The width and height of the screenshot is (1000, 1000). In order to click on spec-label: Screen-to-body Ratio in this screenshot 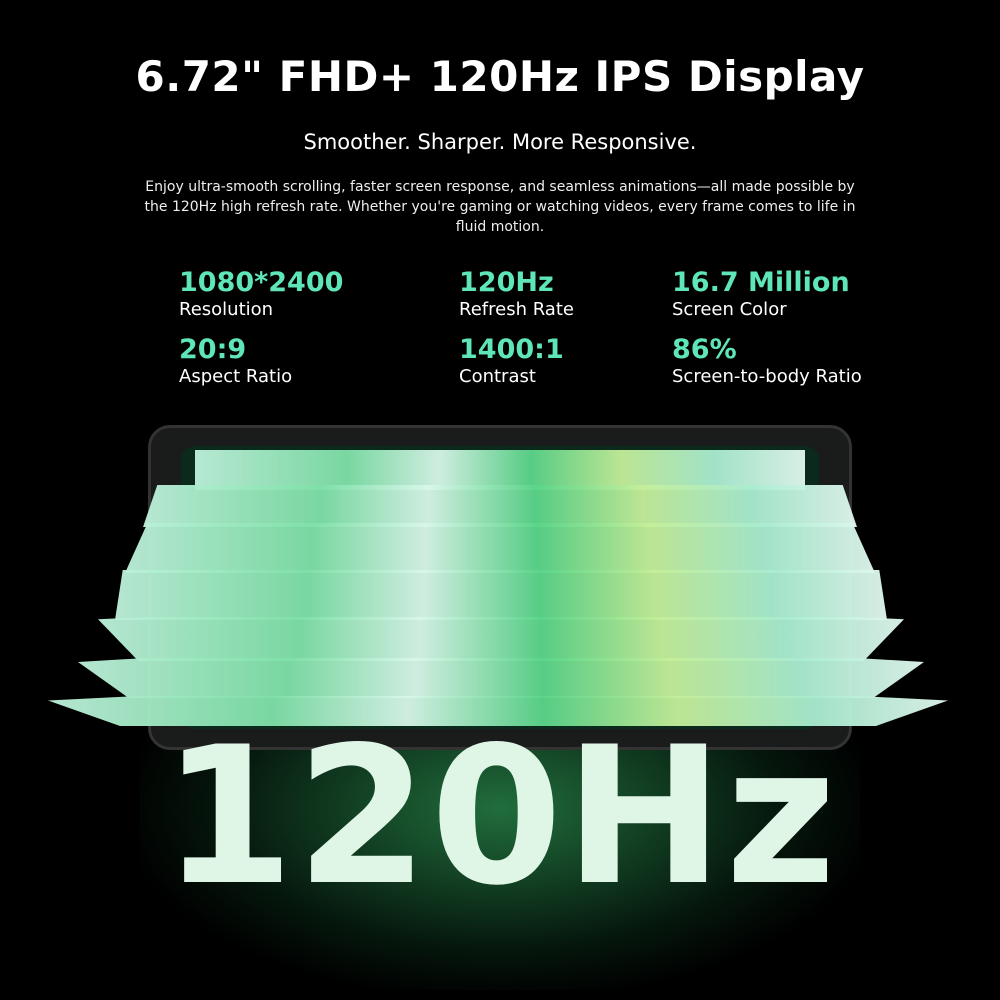, I will do `click(767, 376)`.